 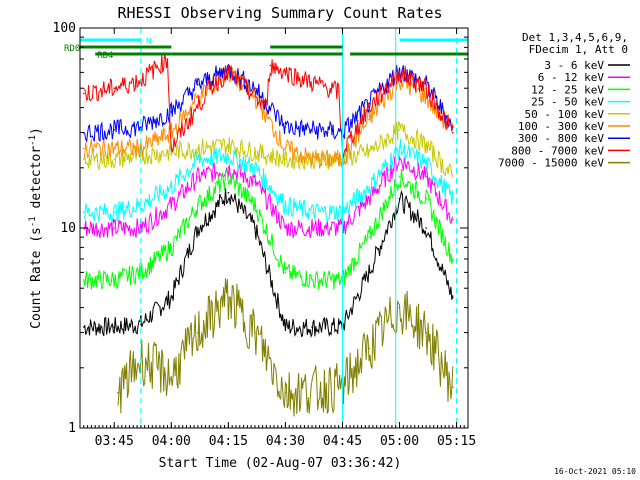 I want to click on legend-entry: 800 - 7000 keV, so click(x=570, y=150).